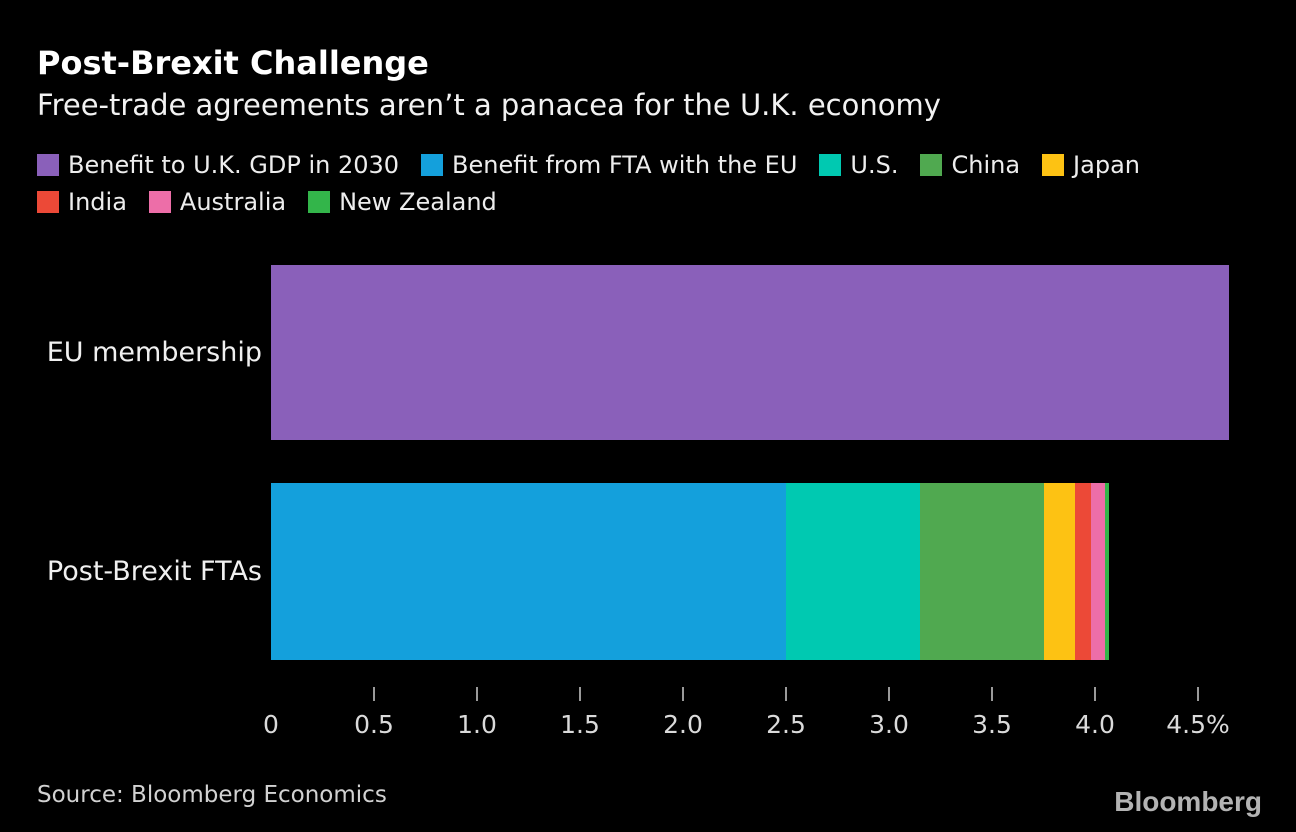  Describe the element at coordinates (233, 202) in the screenshot. I see `legend-label: Australia` at that location.